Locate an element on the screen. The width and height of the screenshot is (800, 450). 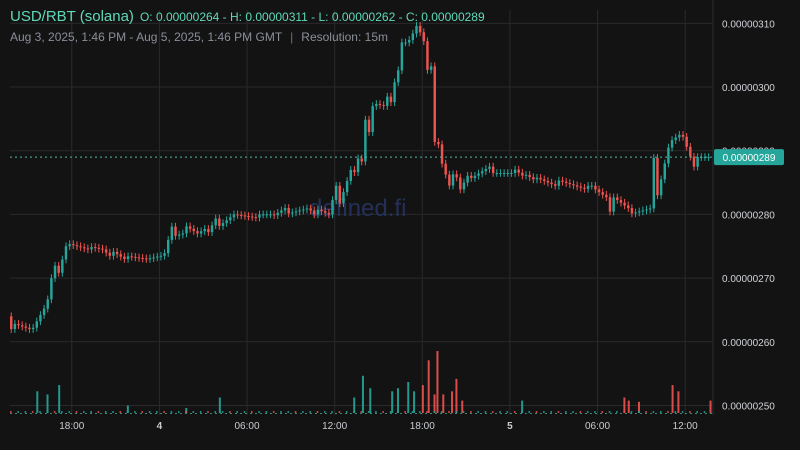
price-tick-label: 0.00000280 is located at coordinates (748, 215).